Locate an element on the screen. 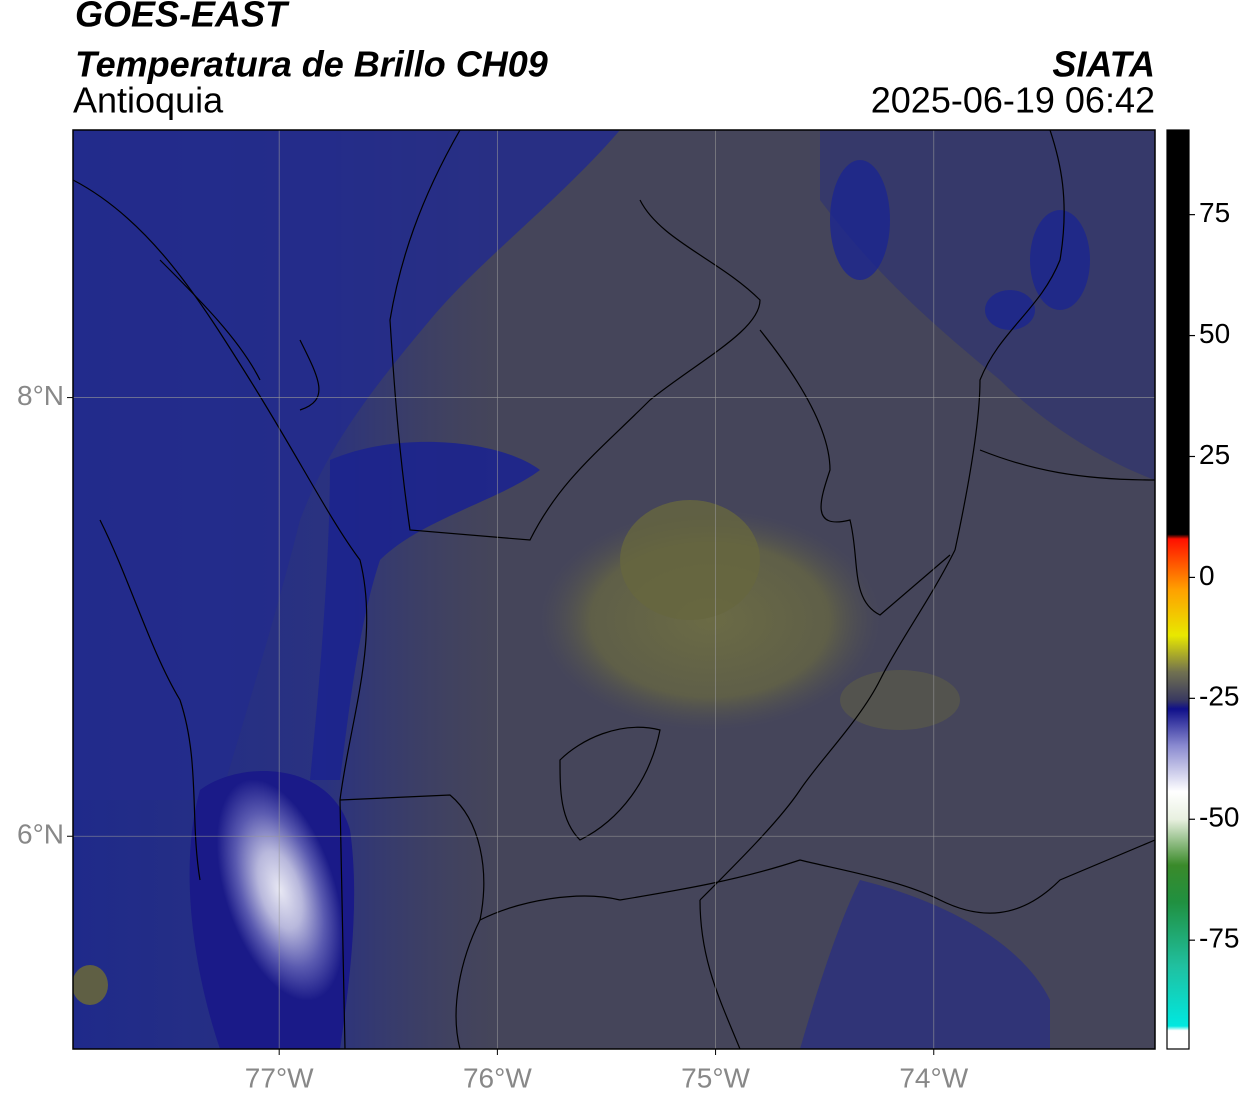 This screenshot has width=1252, height=1099. source: SIATA is located at coordinates (1103, 64).